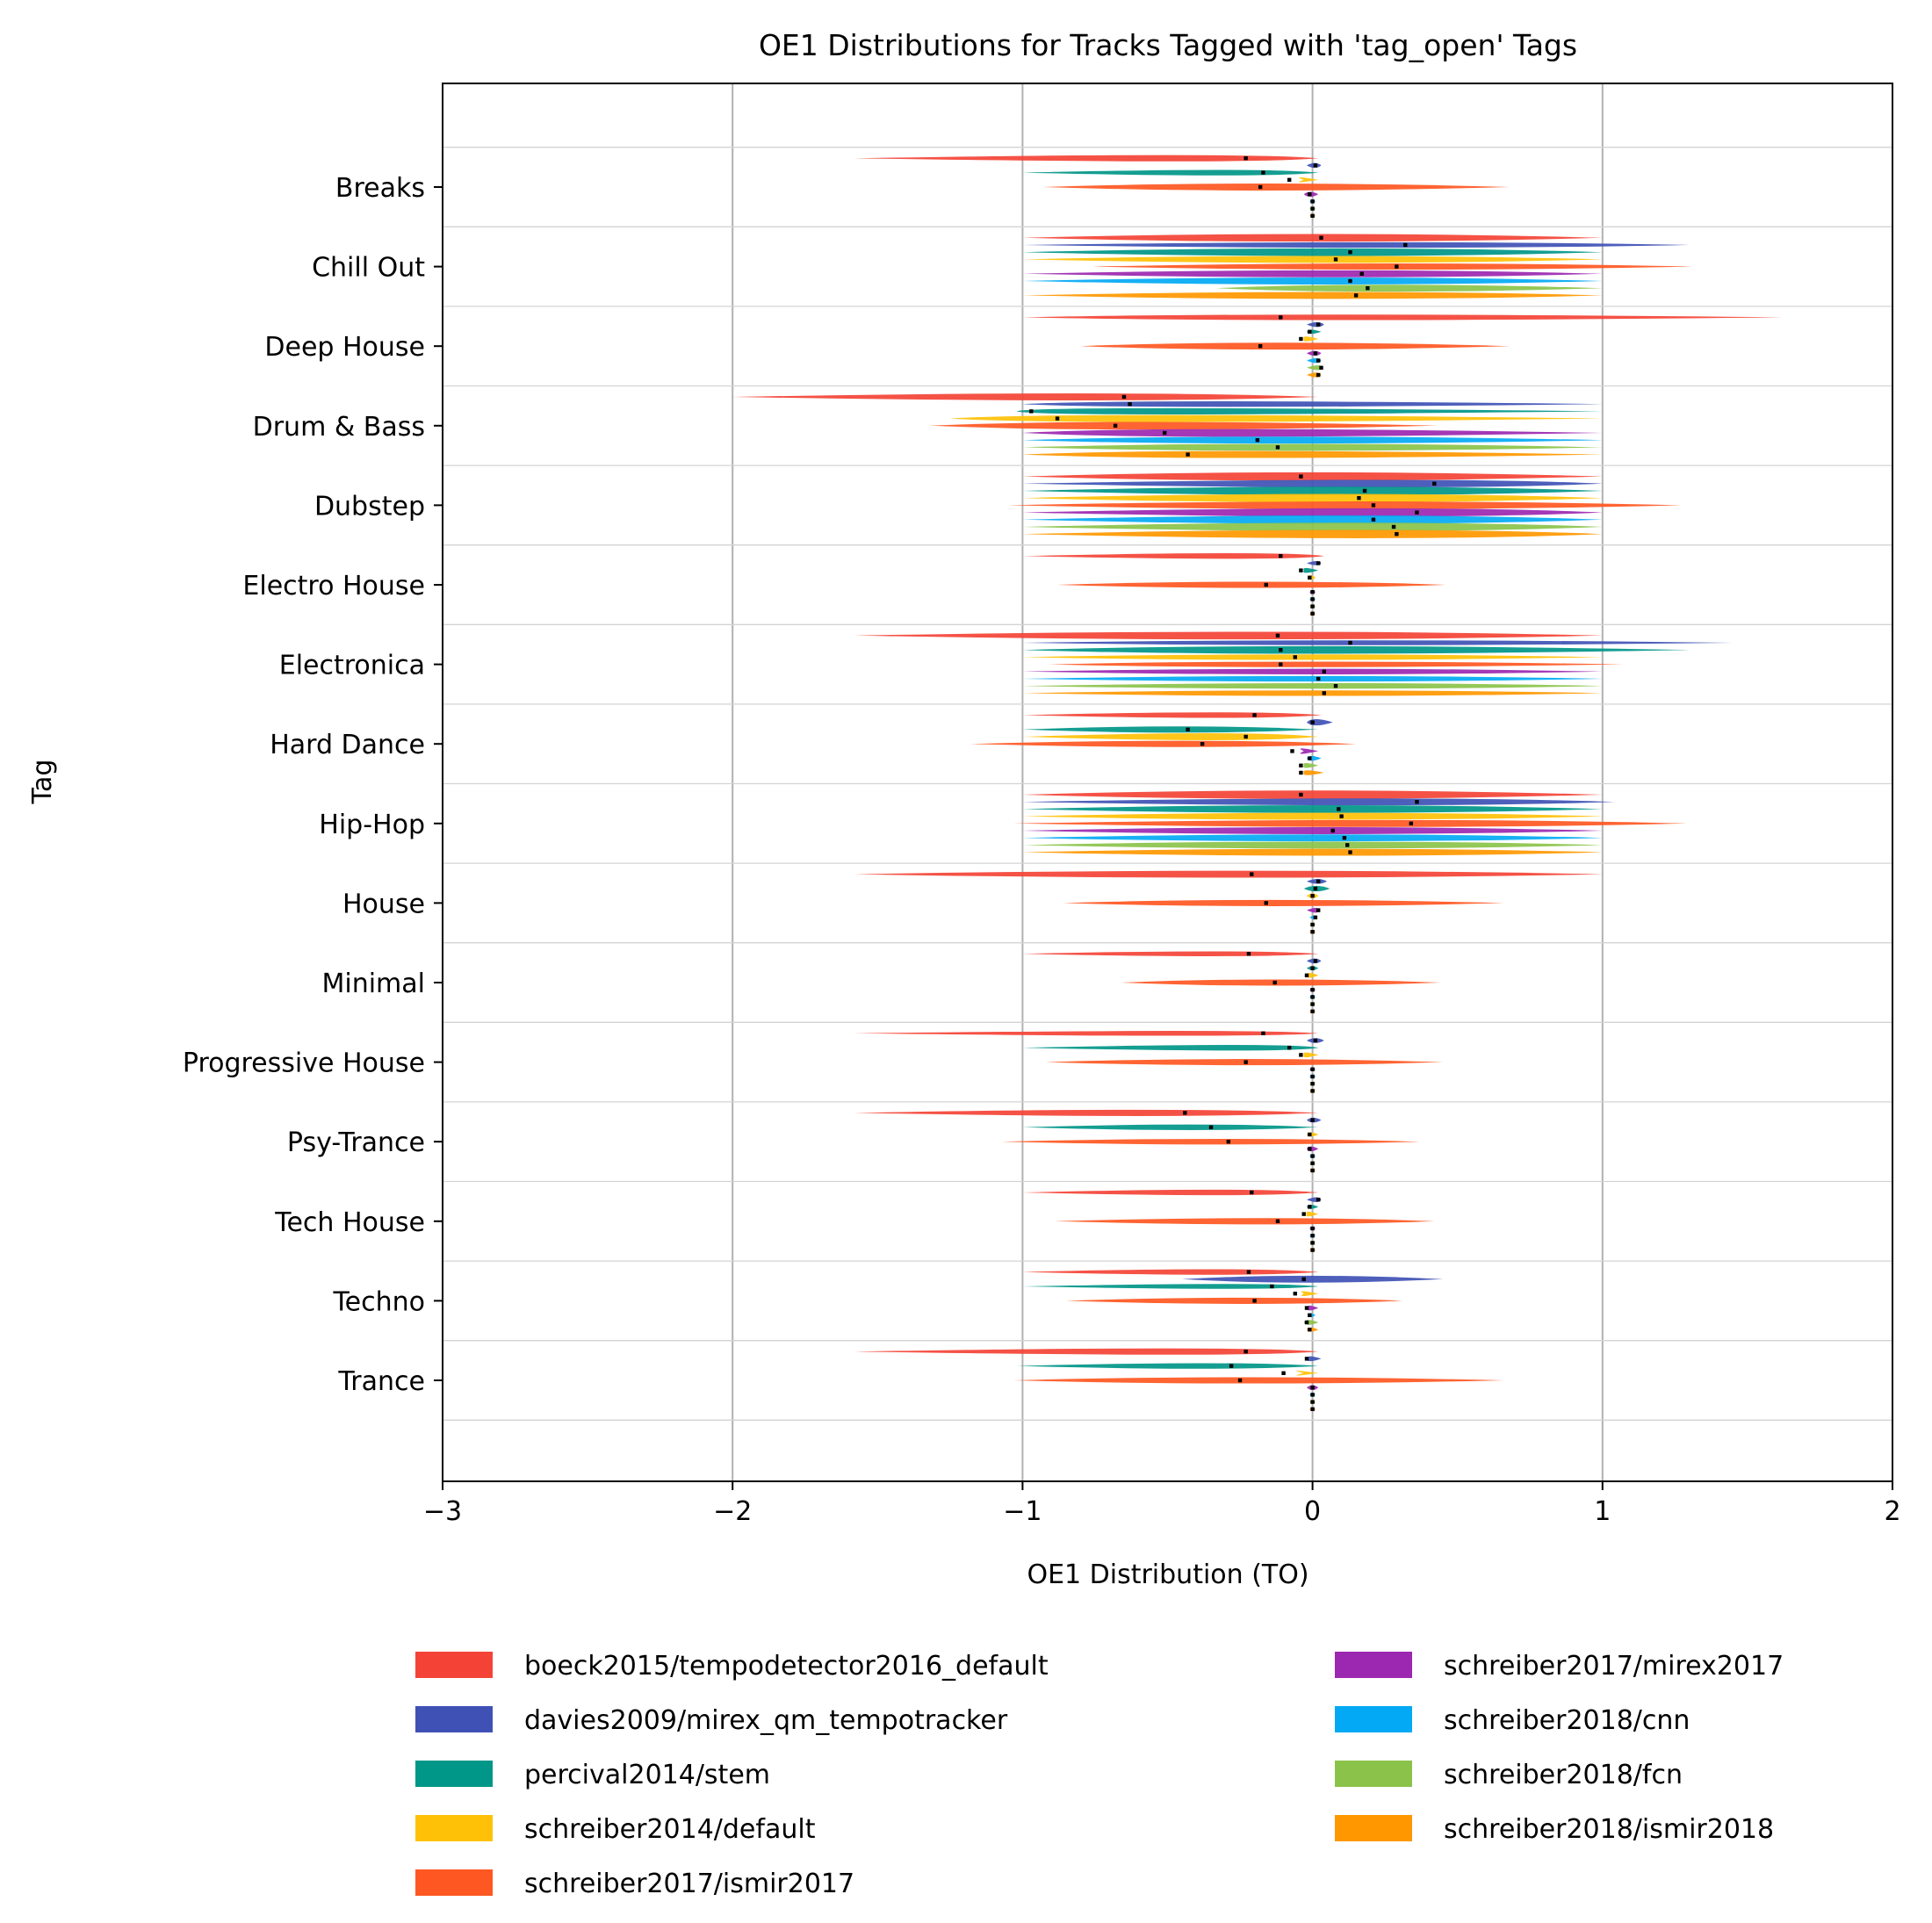  What do you see at coordinates (1167, 1574) in the screenshot?
I see `x-axis-label: OE1 Distribution (TO)` at bounding box center [1167, 1574].